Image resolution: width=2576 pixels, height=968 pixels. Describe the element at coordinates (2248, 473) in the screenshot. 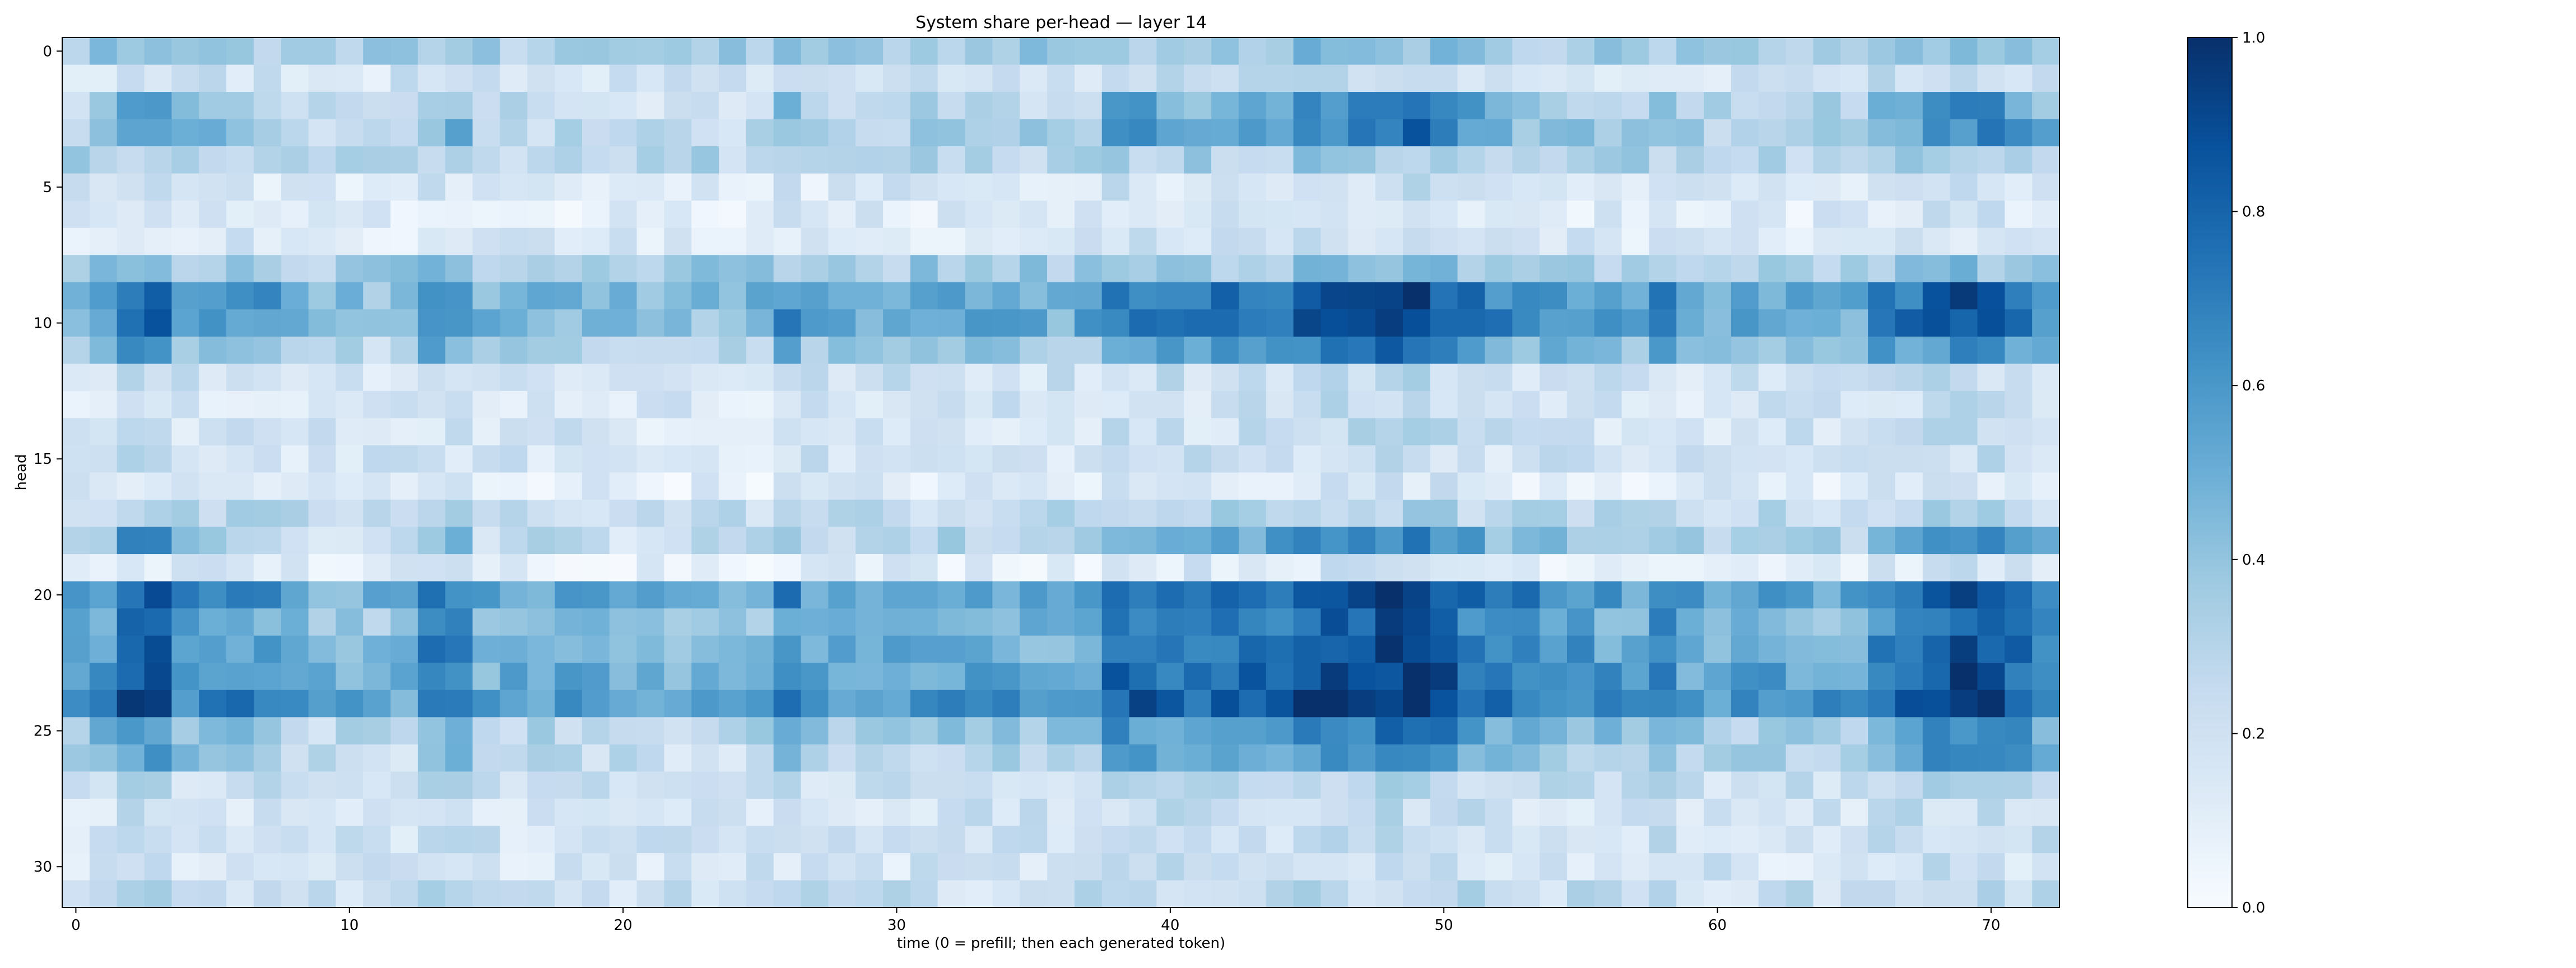

I see `colorbar-axis: 0.00.20.40.60.81.0` at that location.